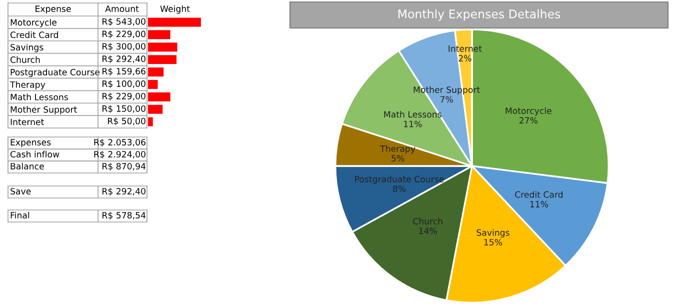  What do you see at coordinates (428, 231) in the screenshot?
I see `data-label: 14%` at bounding box center [428, 231].